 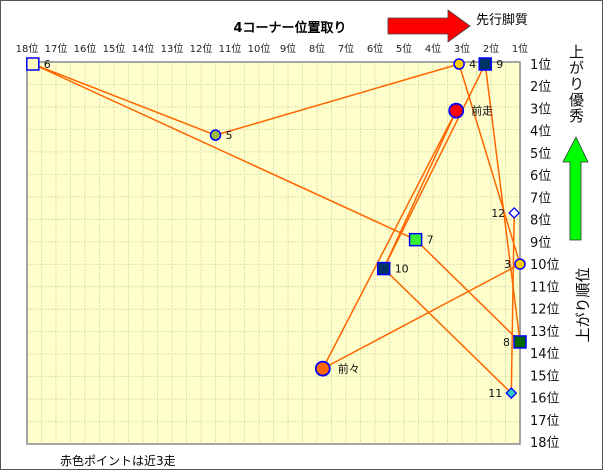 I want to click on red-arrow-right-icon, so click(x=429, y=26).